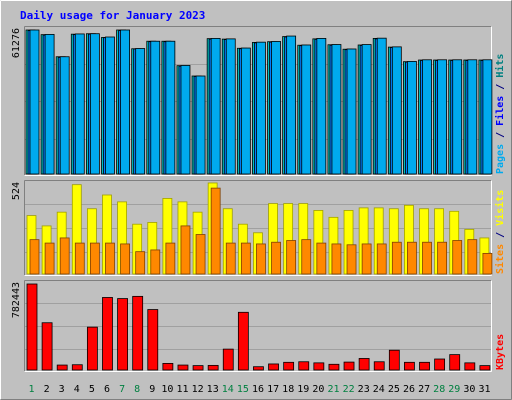 The image size is (512, 400). Describe the element at coordinates (228, 389) in the screenshot. I see `x-tick-label: 14` at that location.